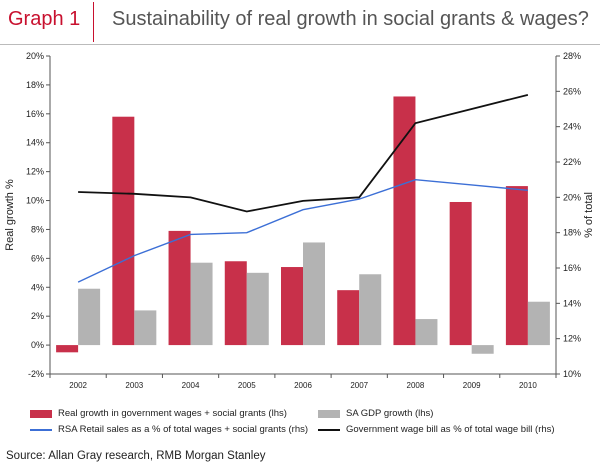 The image size is (600, 468). Describe the element at coordinates (37, 345) in the screenshot. I see `y-left-tick-label: 0%` at that location.